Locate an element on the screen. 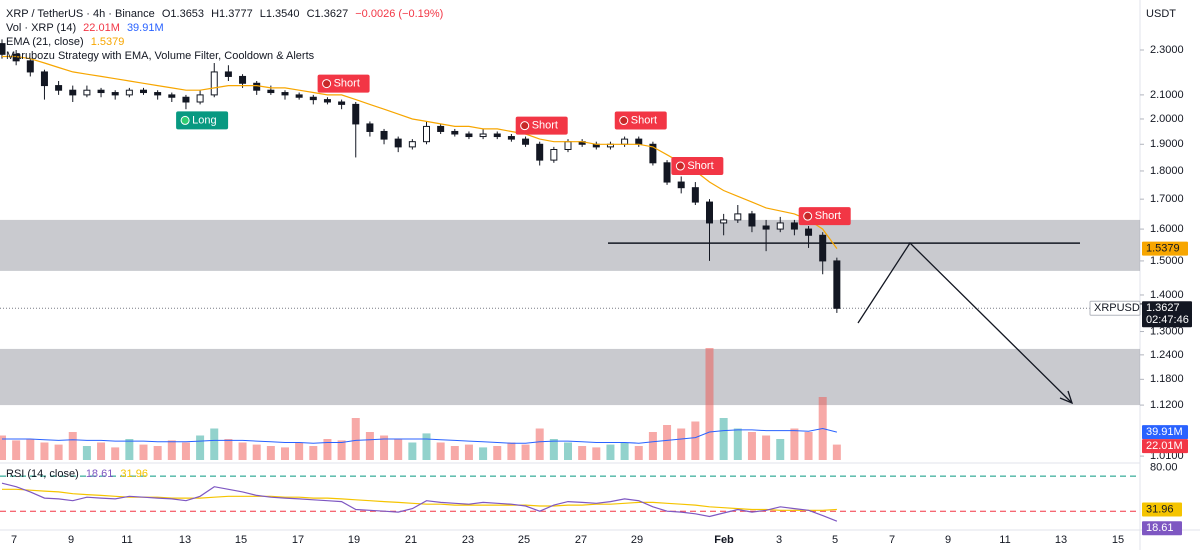 The width and height of the screenshot is (1200, 550). rsi-ma-value-box is located at coordinates (1162, 509).